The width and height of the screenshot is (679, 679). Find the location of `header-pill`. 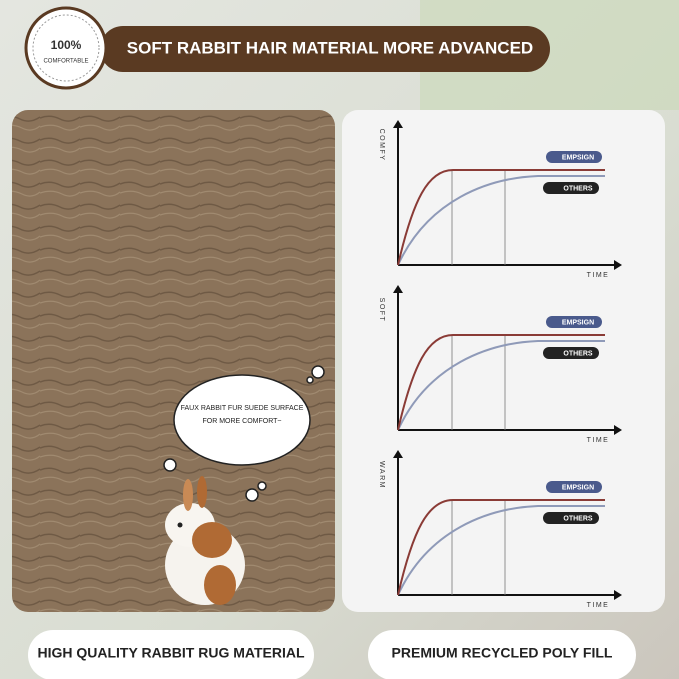

header-pill is located at coordinates (325, 49).